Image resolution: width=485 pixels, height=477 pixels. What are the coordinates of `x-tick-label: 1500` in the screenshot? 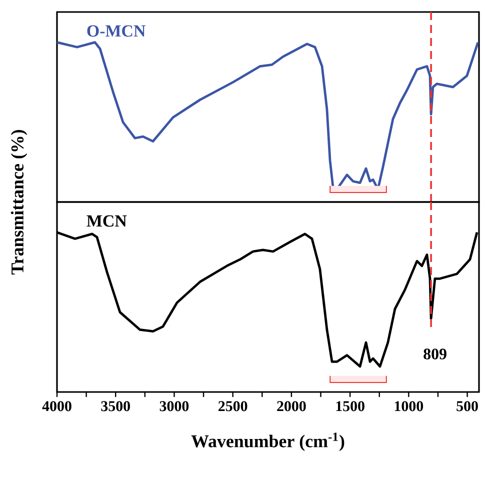 It's located at (350, 406).